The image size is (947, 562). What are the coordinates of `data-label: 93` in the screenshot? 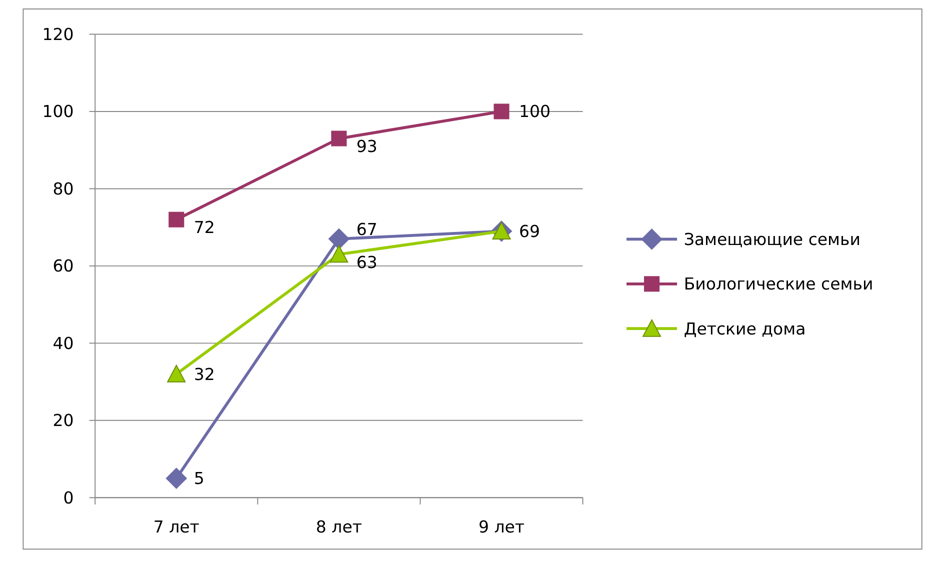 It's located at (367, 146).